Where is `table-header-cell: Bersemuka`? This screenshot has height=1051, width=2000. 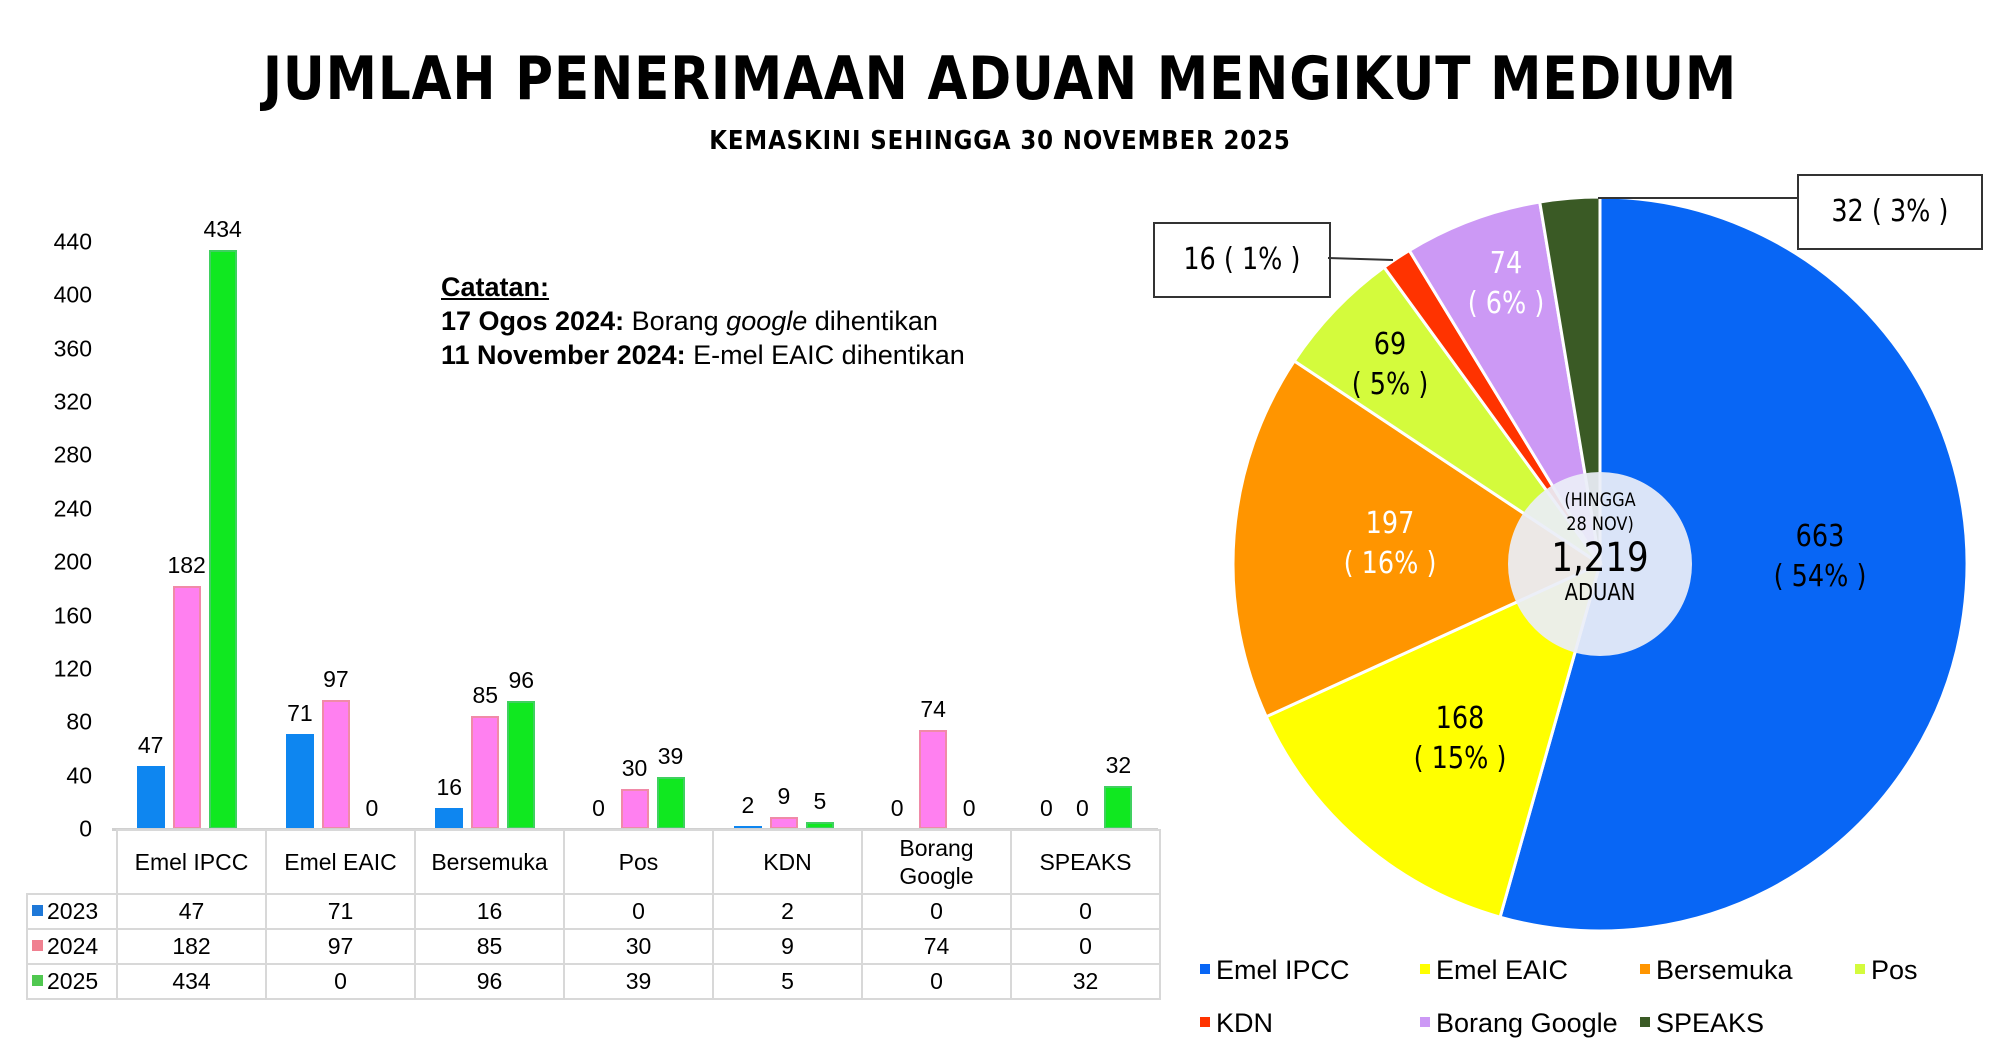 table-header-cell: Bersemuka is located at coordinates (489, 862).